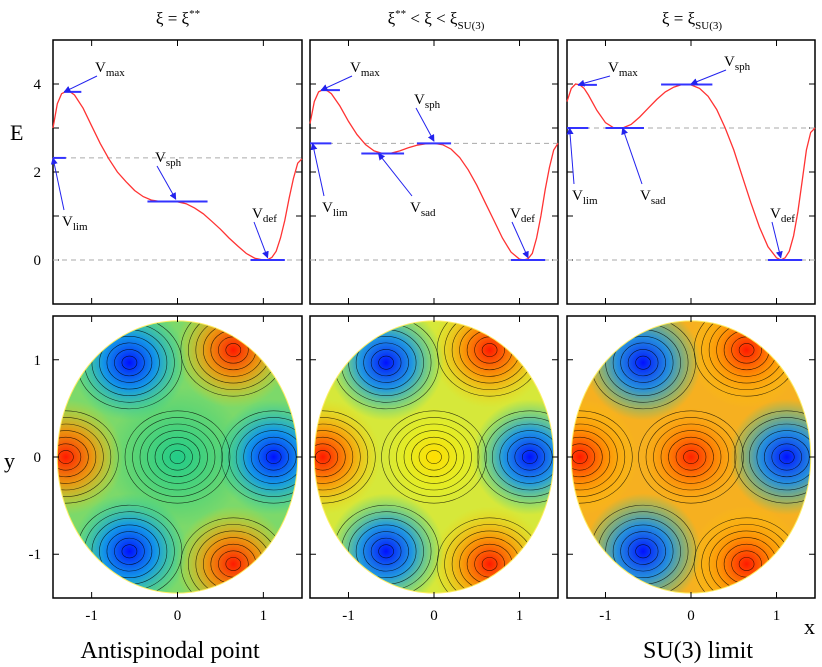 This screenshot has height=667, width=822. I want to click on y-tick-label: 2, so click(38, 173).